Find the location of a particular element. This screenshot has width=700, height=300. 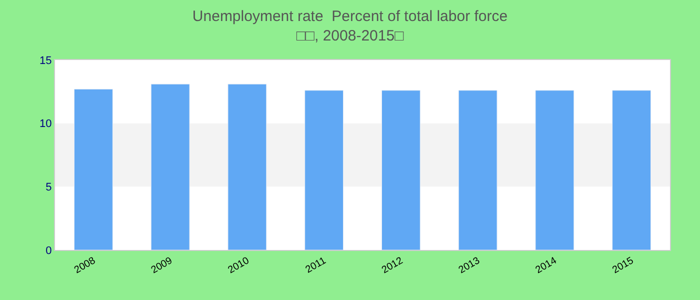

y-tick-label: 0 is located at coordinates (49, 250).